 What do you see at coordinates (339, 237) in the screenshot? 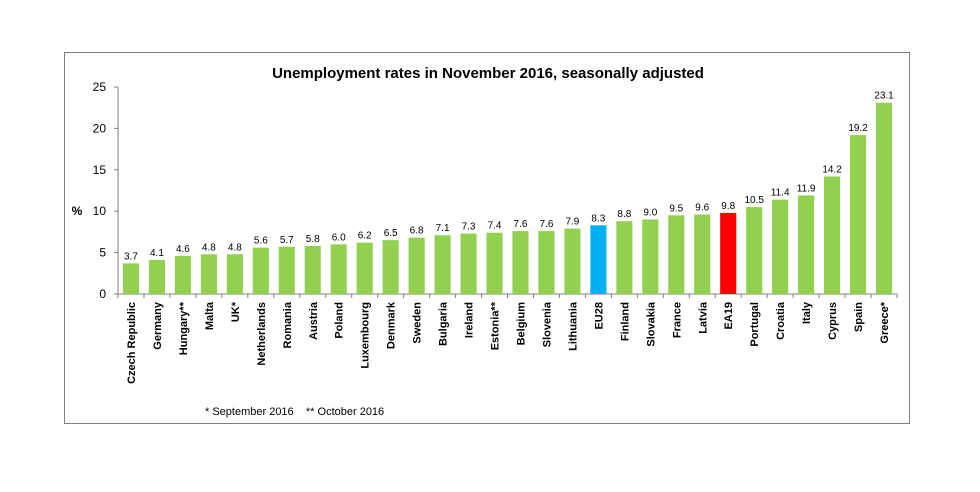
I see `data-label: 6.0` at bounding box center [339, 237].